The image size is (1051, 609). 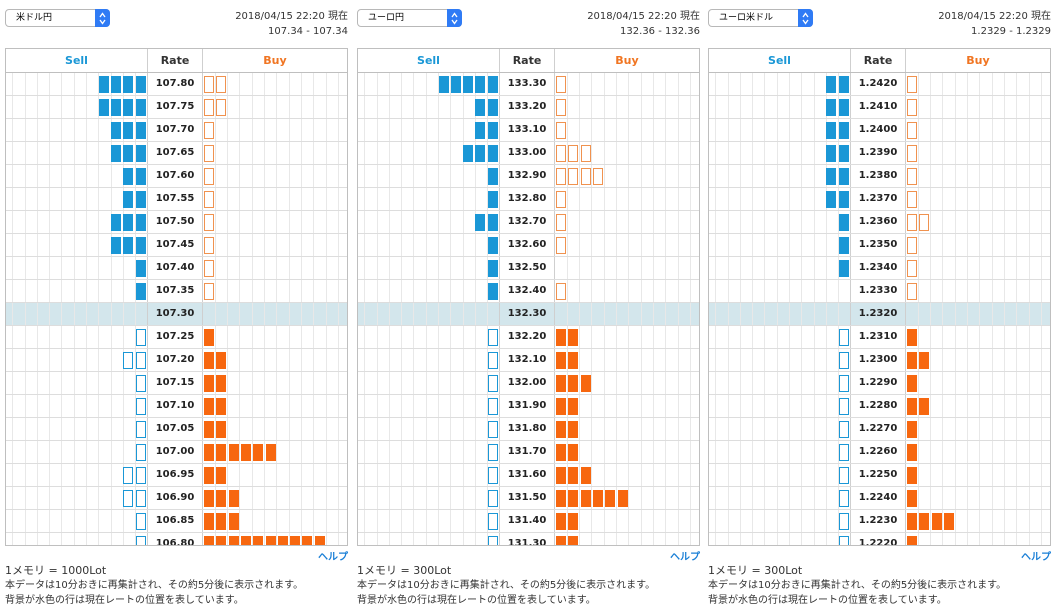 I want to click on rate-row: 131.80, so click(x=528, y=429).